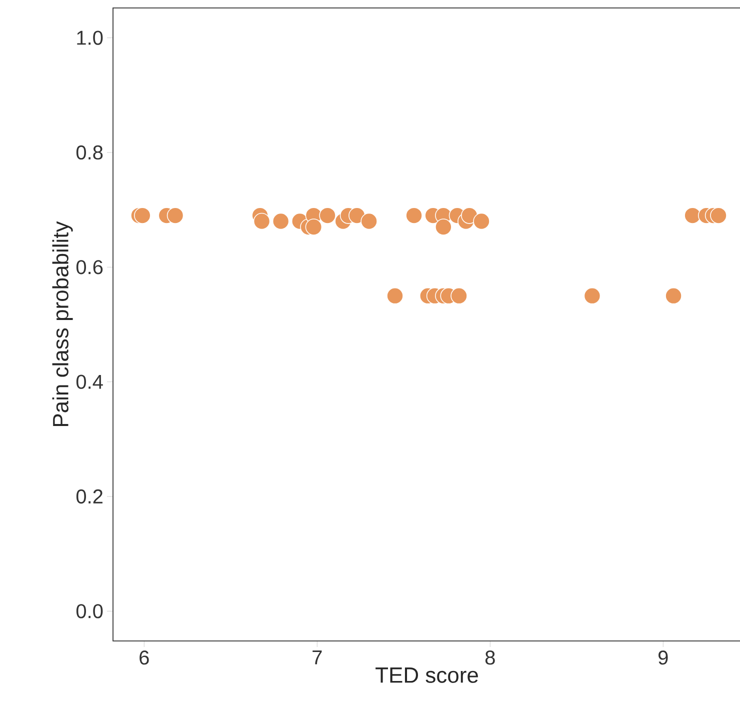  I want to click on x-tick-label: 9, so click(663, 657).